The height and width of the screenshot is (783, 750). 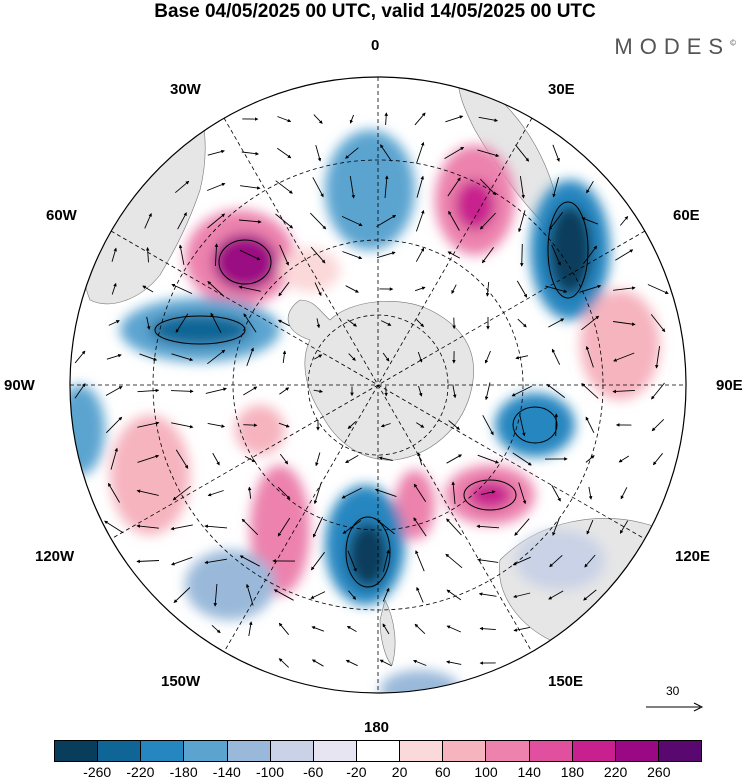 What do you see at coordinates (183, 772) in the screenshot?
I see `colorbar-tick-label: -180` at bounding box center [183, 772].